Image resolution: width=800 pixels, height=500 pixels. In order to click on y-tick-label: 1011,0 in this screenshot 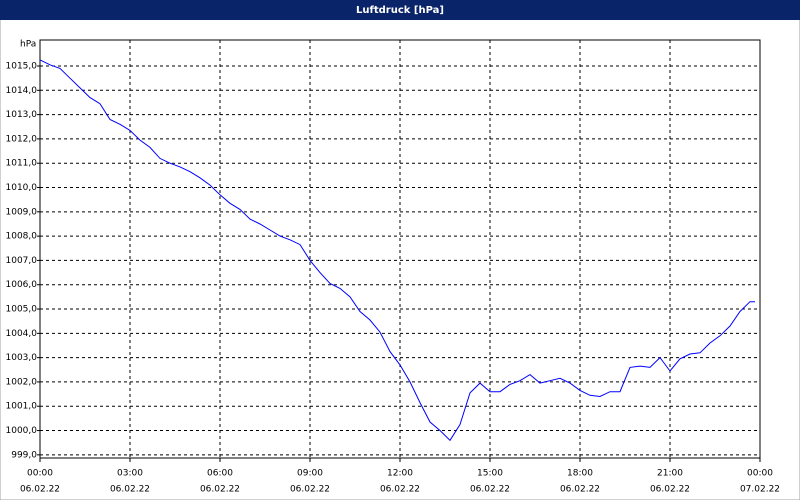, I will do `click(22, 164)`.